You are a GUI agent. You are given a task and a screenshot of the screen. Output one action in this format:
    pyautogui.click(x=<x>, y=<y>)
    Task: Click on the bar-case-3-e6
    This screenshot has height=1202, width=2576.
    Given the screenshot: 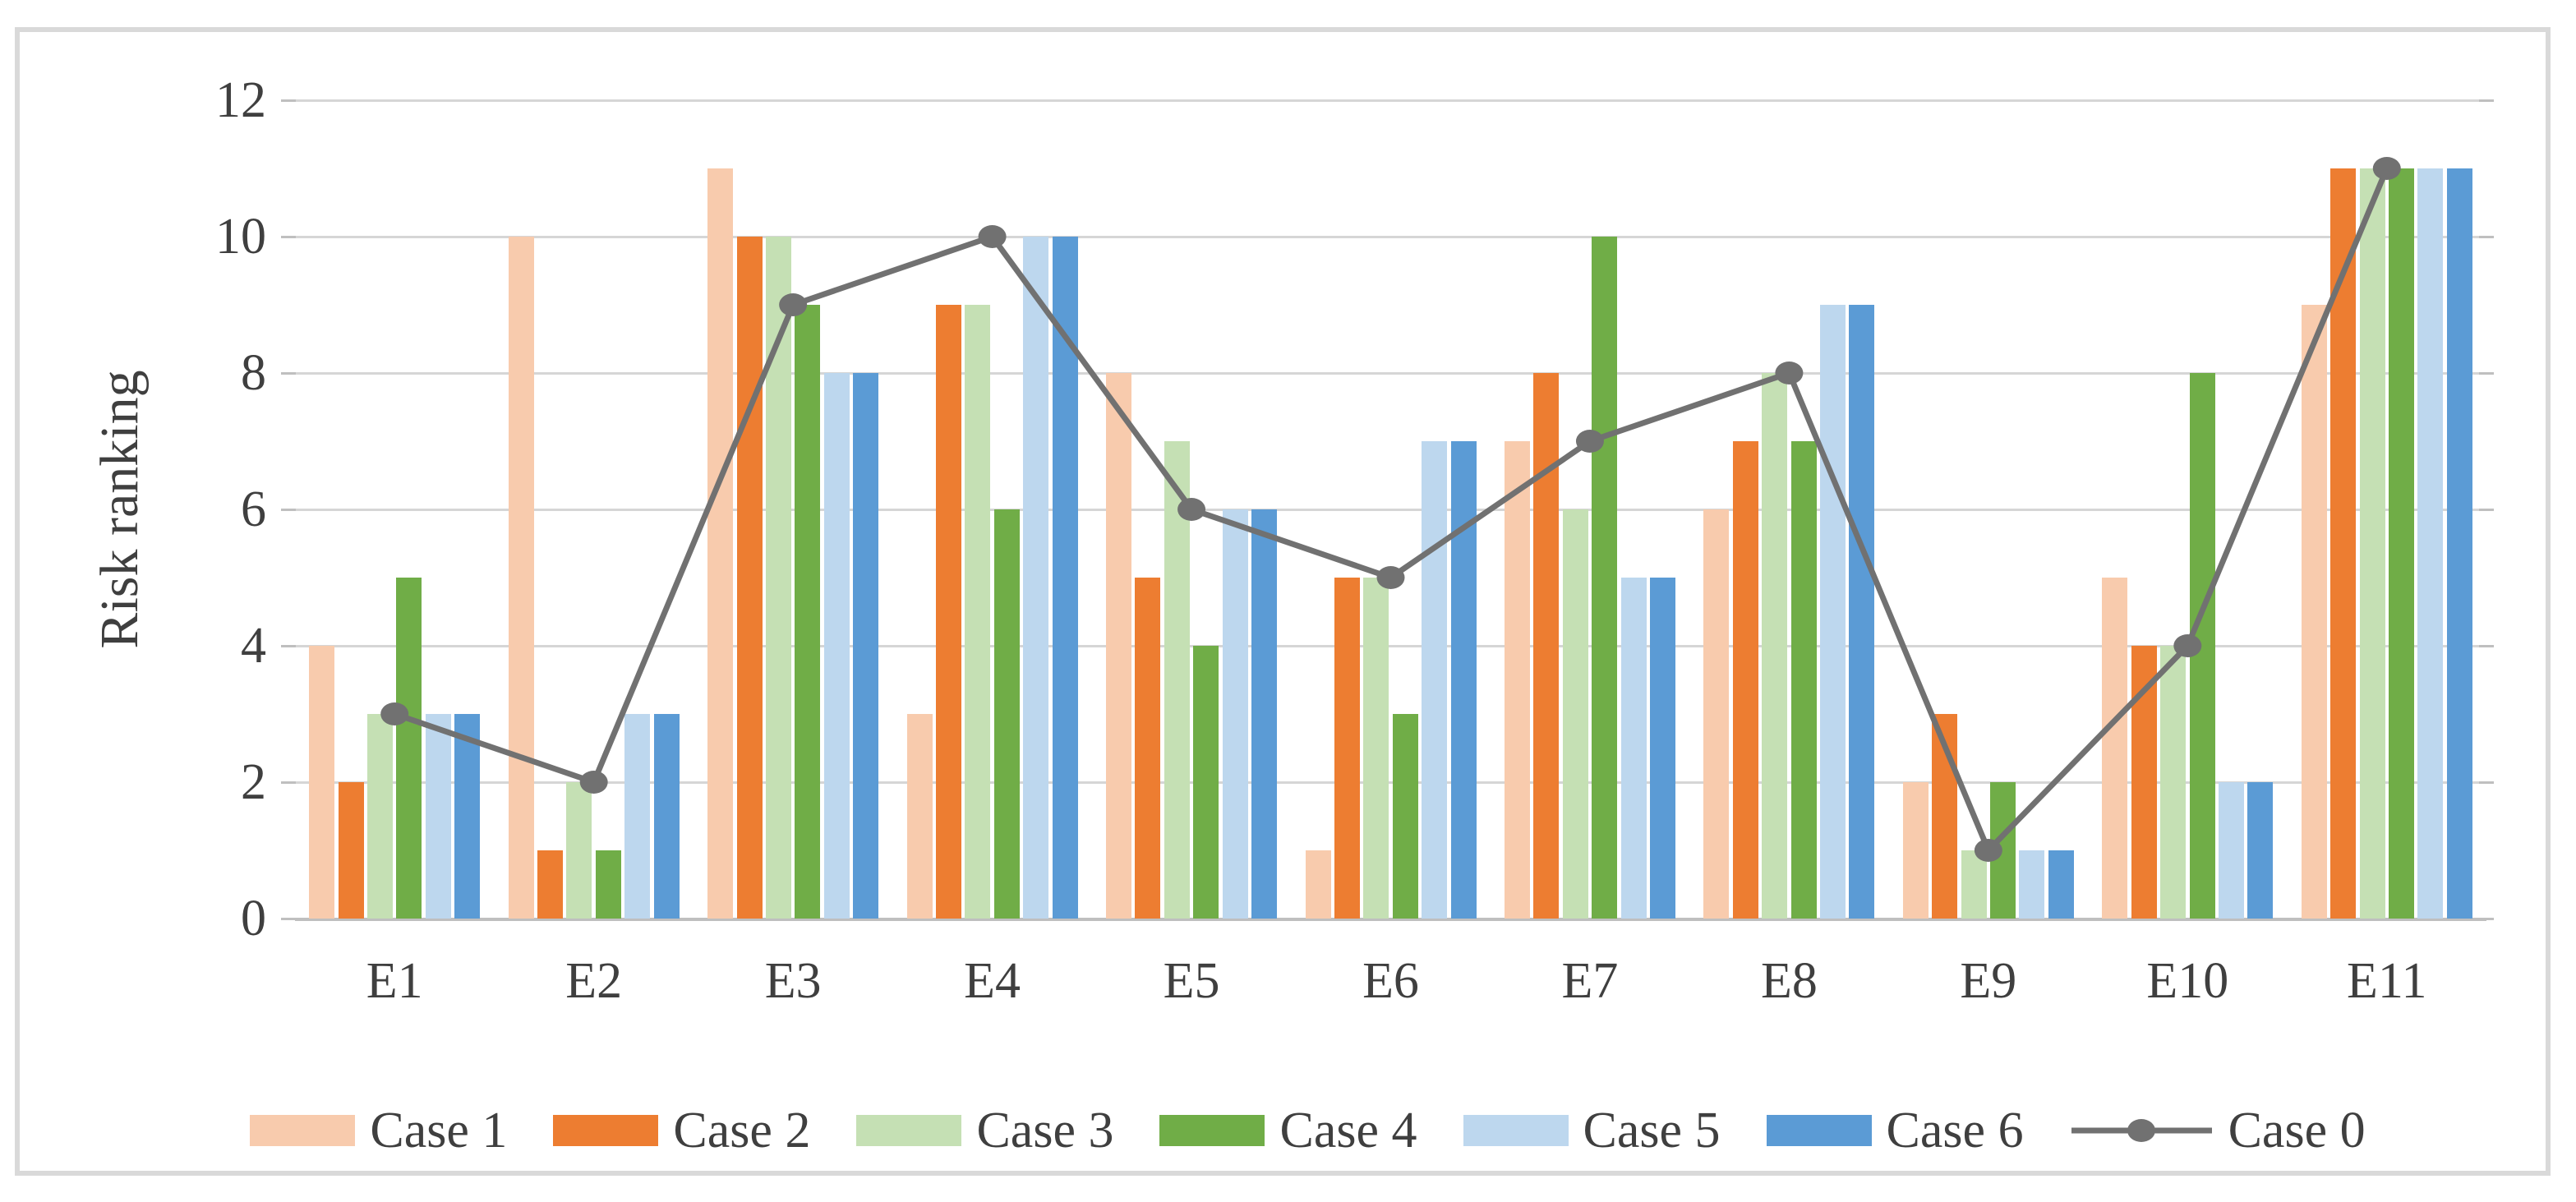 What is the action you would take?
    pyautogui.click(x=1376, y=748)
    